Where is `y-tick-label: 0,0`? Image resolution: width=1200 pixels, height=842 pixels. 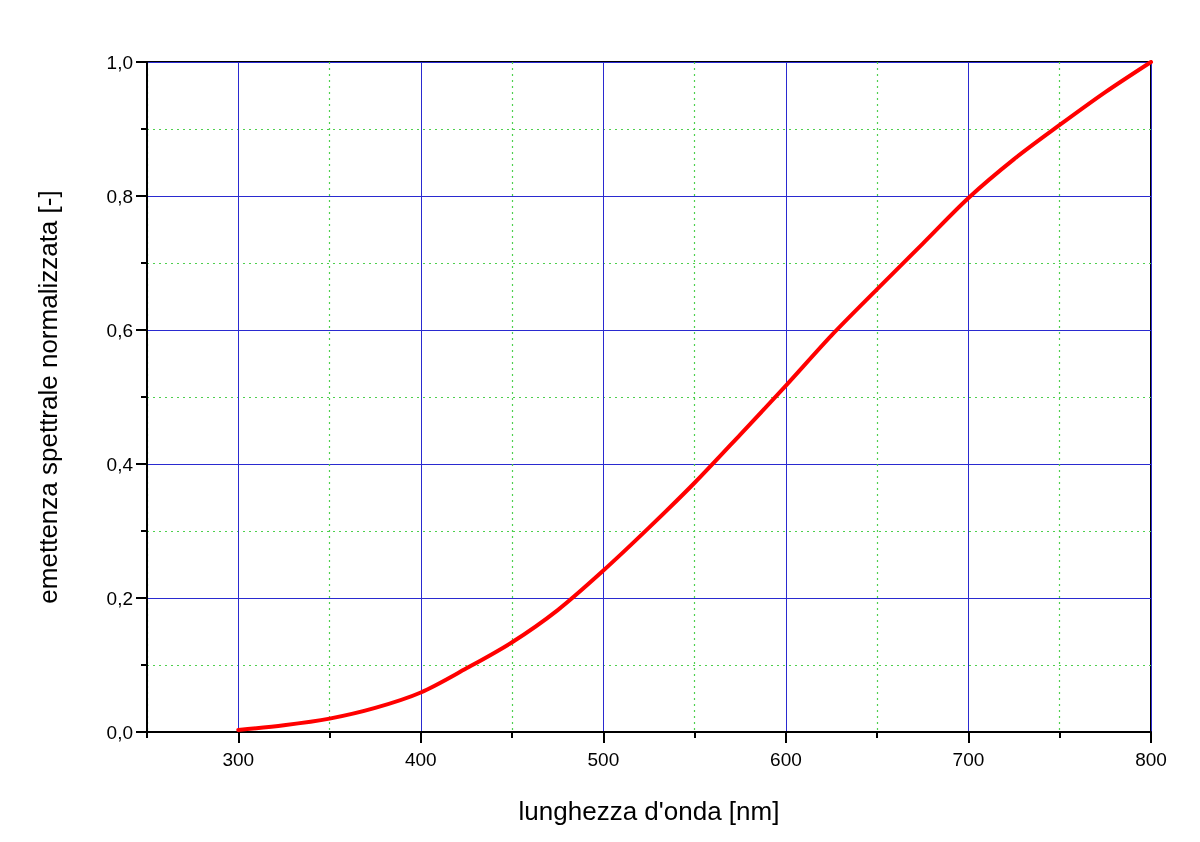 y-tick-label: 0,0 is located at coordinates (119, 732).